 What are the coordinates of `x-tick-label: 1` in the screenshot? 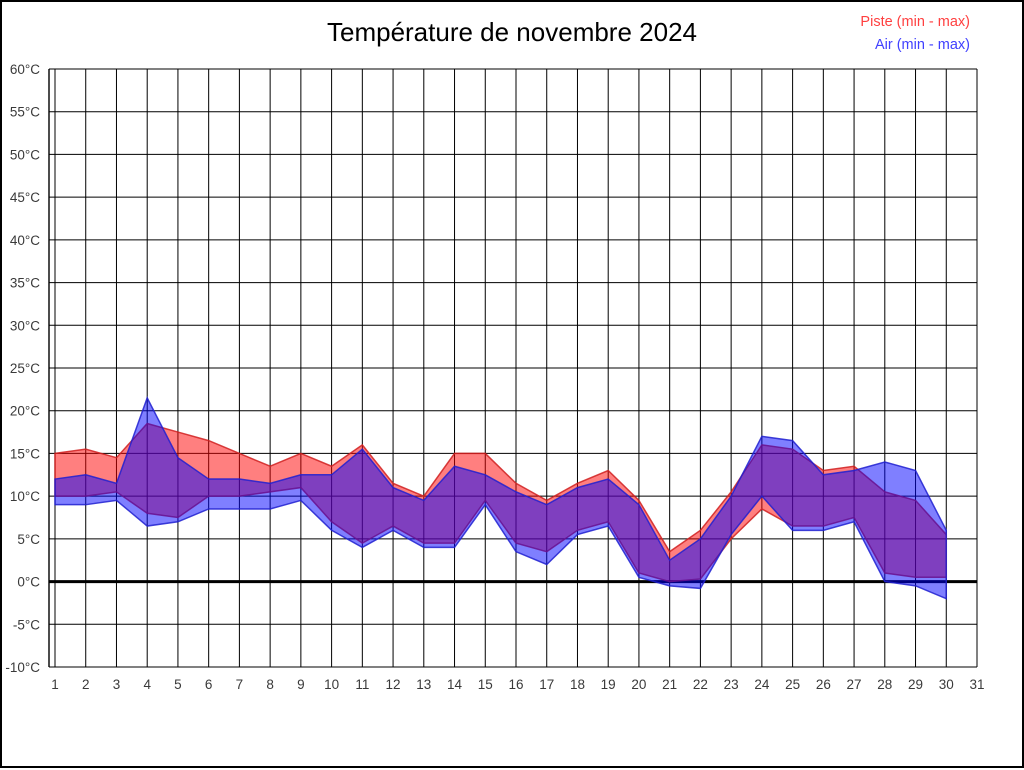 It's located at (55, 684).